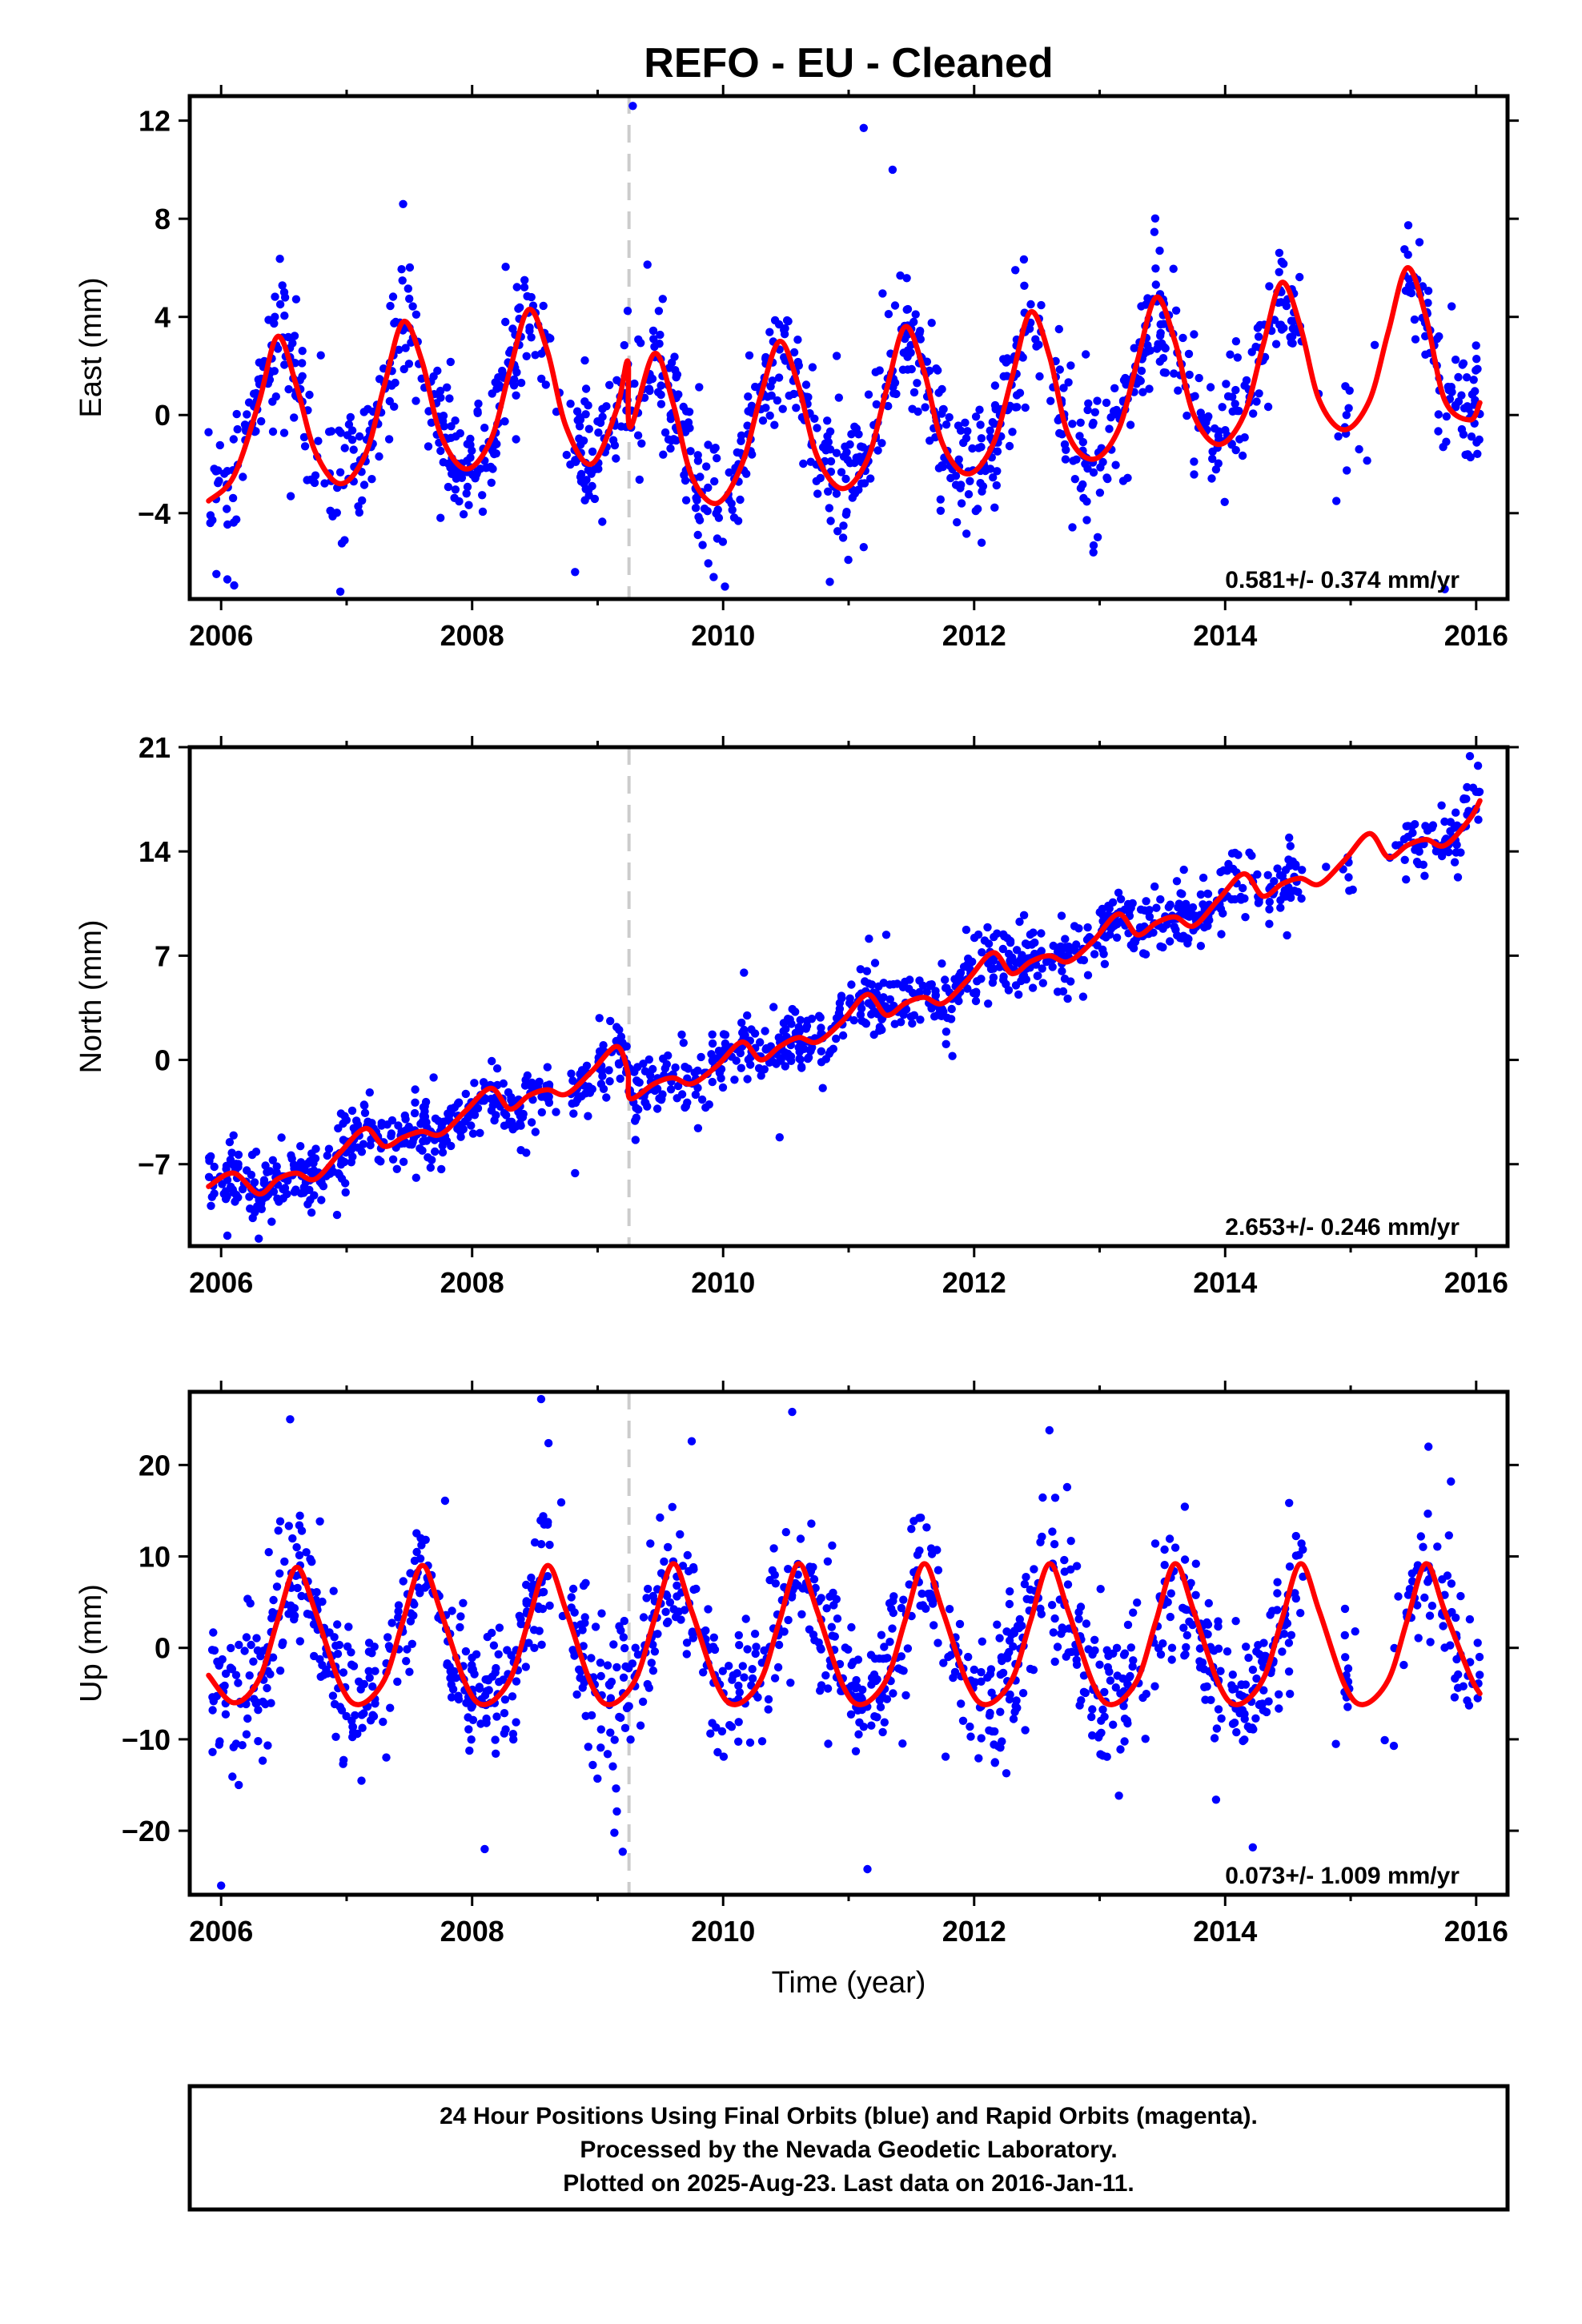  What do you see at coordinates (146, 1739) in the screenshot?
I see `y-tick-label: −10` at bounding box center [146, 1739].